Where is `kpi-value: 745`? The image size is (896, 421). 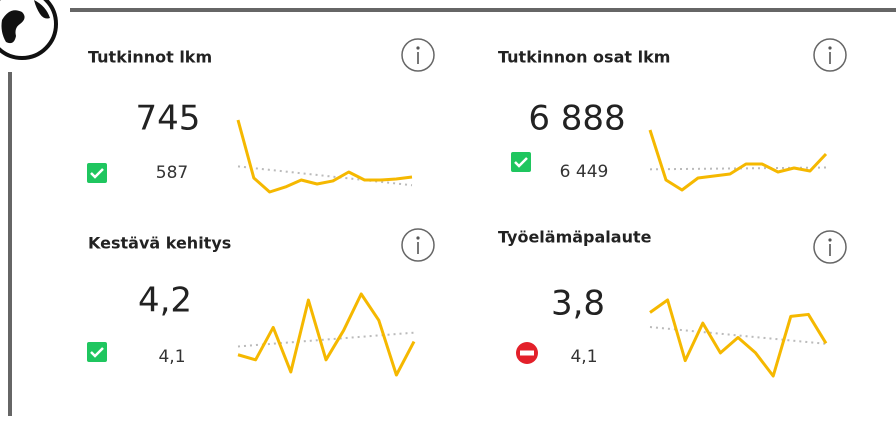
kpi-value: 745 is located at coordinates (168, 119).